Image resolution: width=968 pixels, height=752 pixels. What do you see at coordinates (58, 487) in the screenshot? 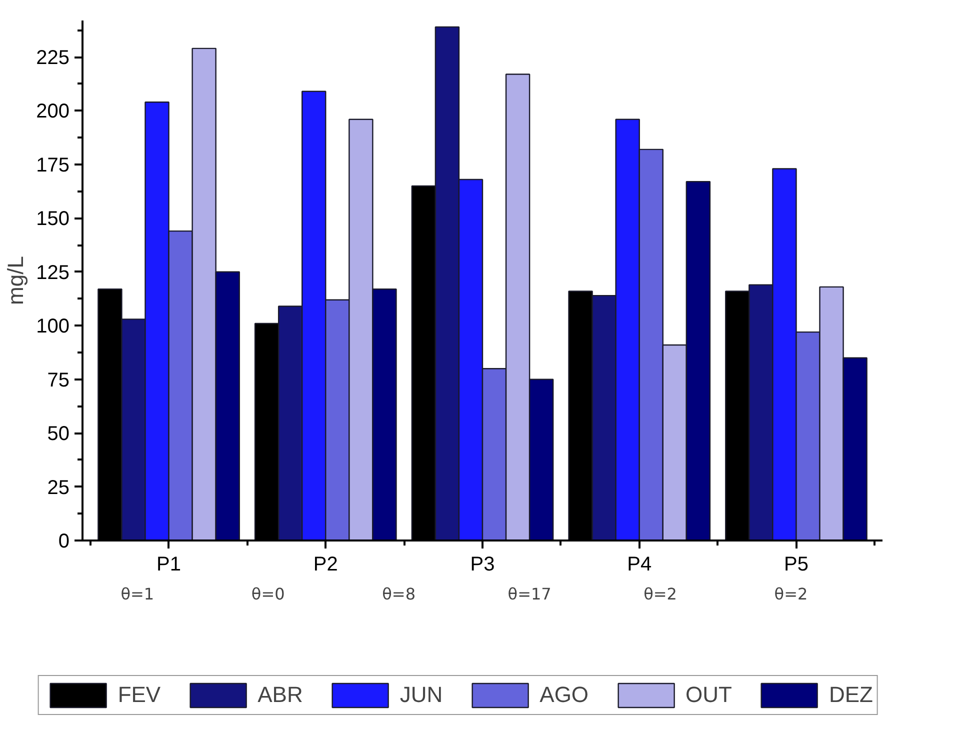
I see `y-tick-label: 25` at bounding box center [58, 487].